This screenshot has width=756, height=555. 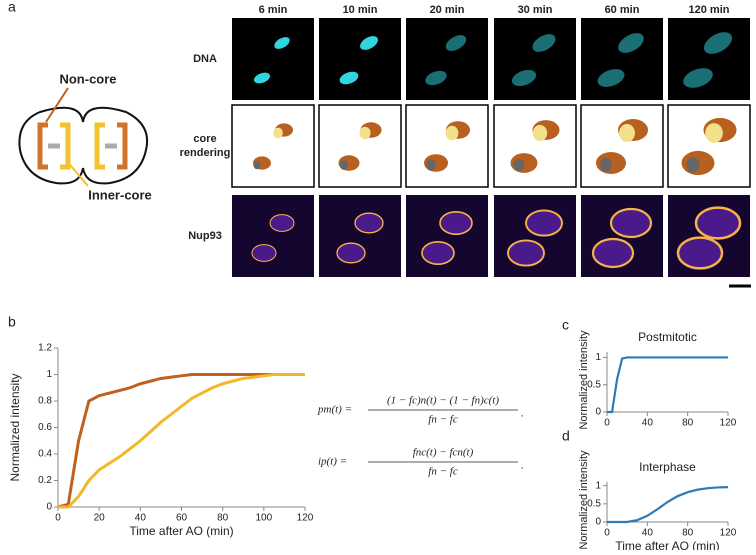 What do you see at coordinates (45, 454) in the screenshot?
I see `y-tick-label: 0.4` at bounding box center [45, 454].